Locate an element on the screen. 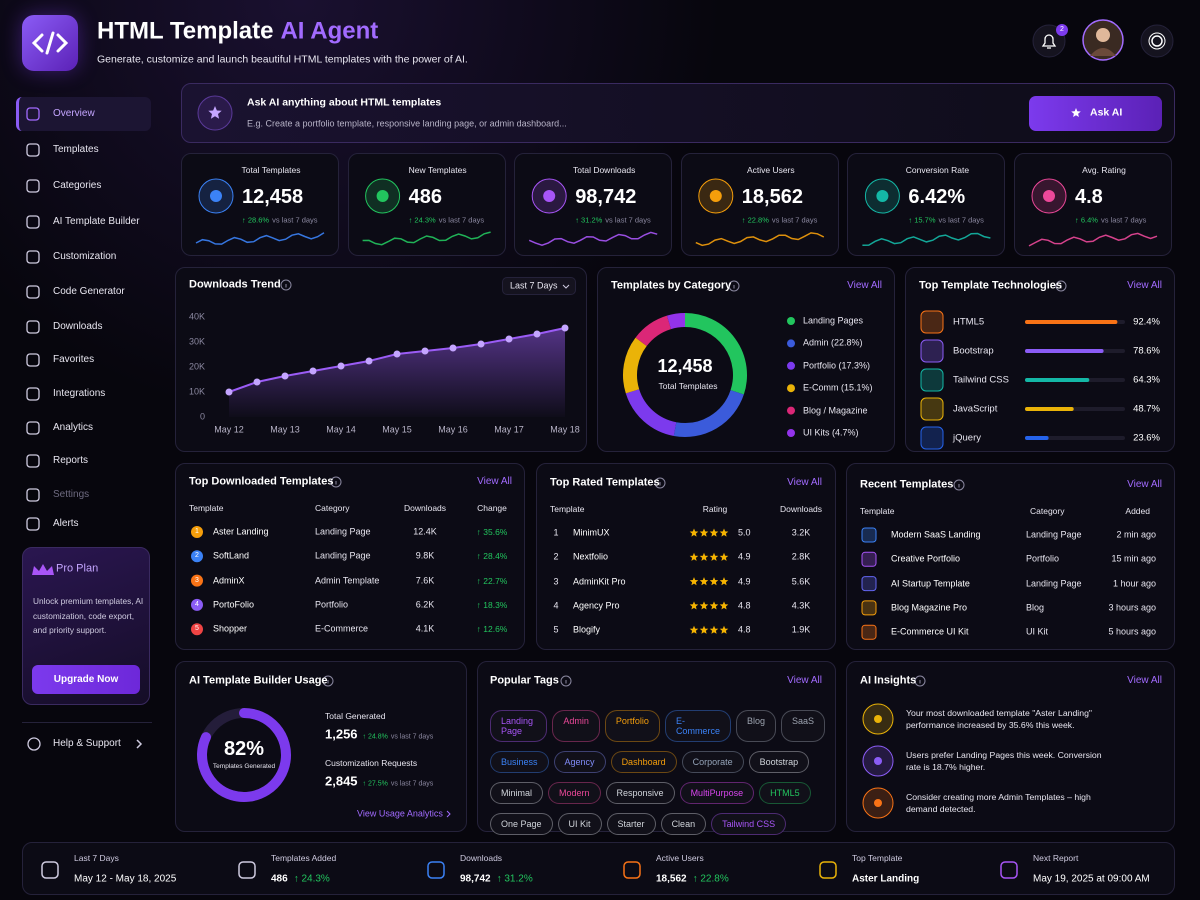 The height and width of the screenshot is (900, 1200). tech-icon is located at coordinates (932, 438).